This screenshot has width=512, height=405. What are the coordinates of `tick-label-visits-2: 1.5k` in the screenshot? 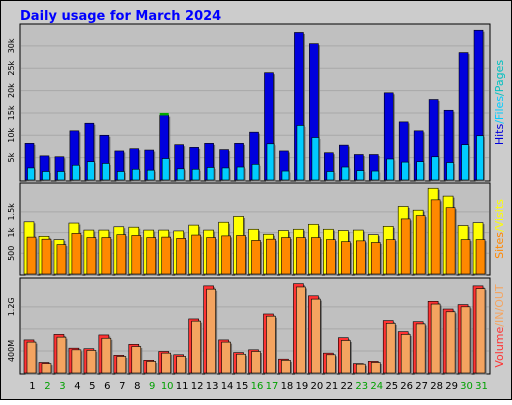 It's located at (11, 212).